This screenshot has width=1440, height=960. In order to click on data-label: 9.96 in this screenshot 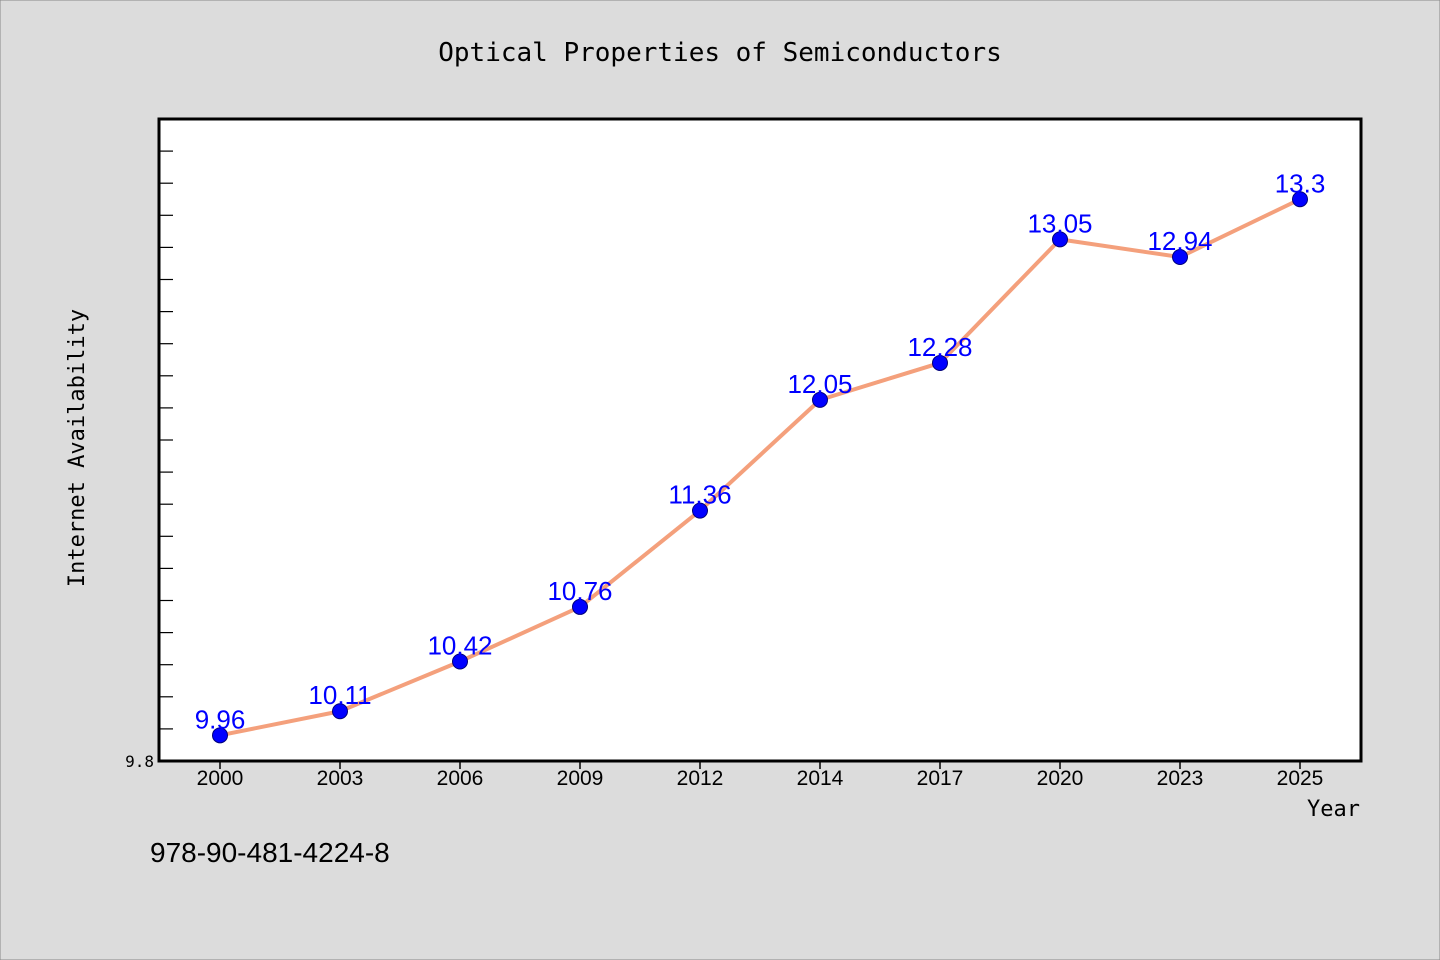, I will do `click(220, 719)`.